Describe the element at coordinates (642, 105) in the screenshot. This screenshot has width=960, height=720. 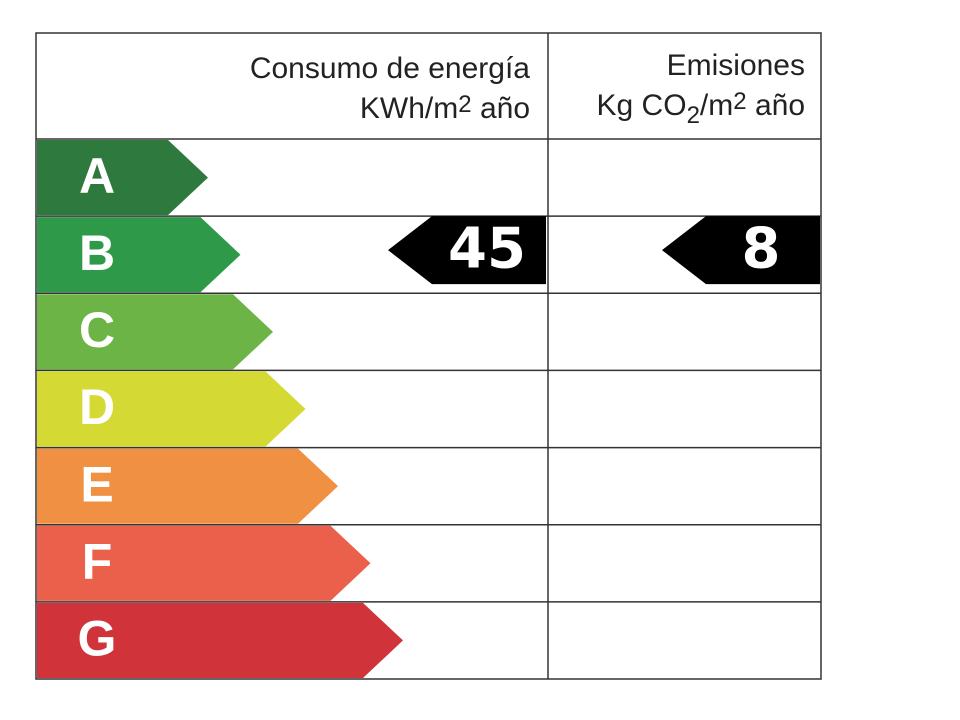
I see `unit-part: Kg CO` at that location.